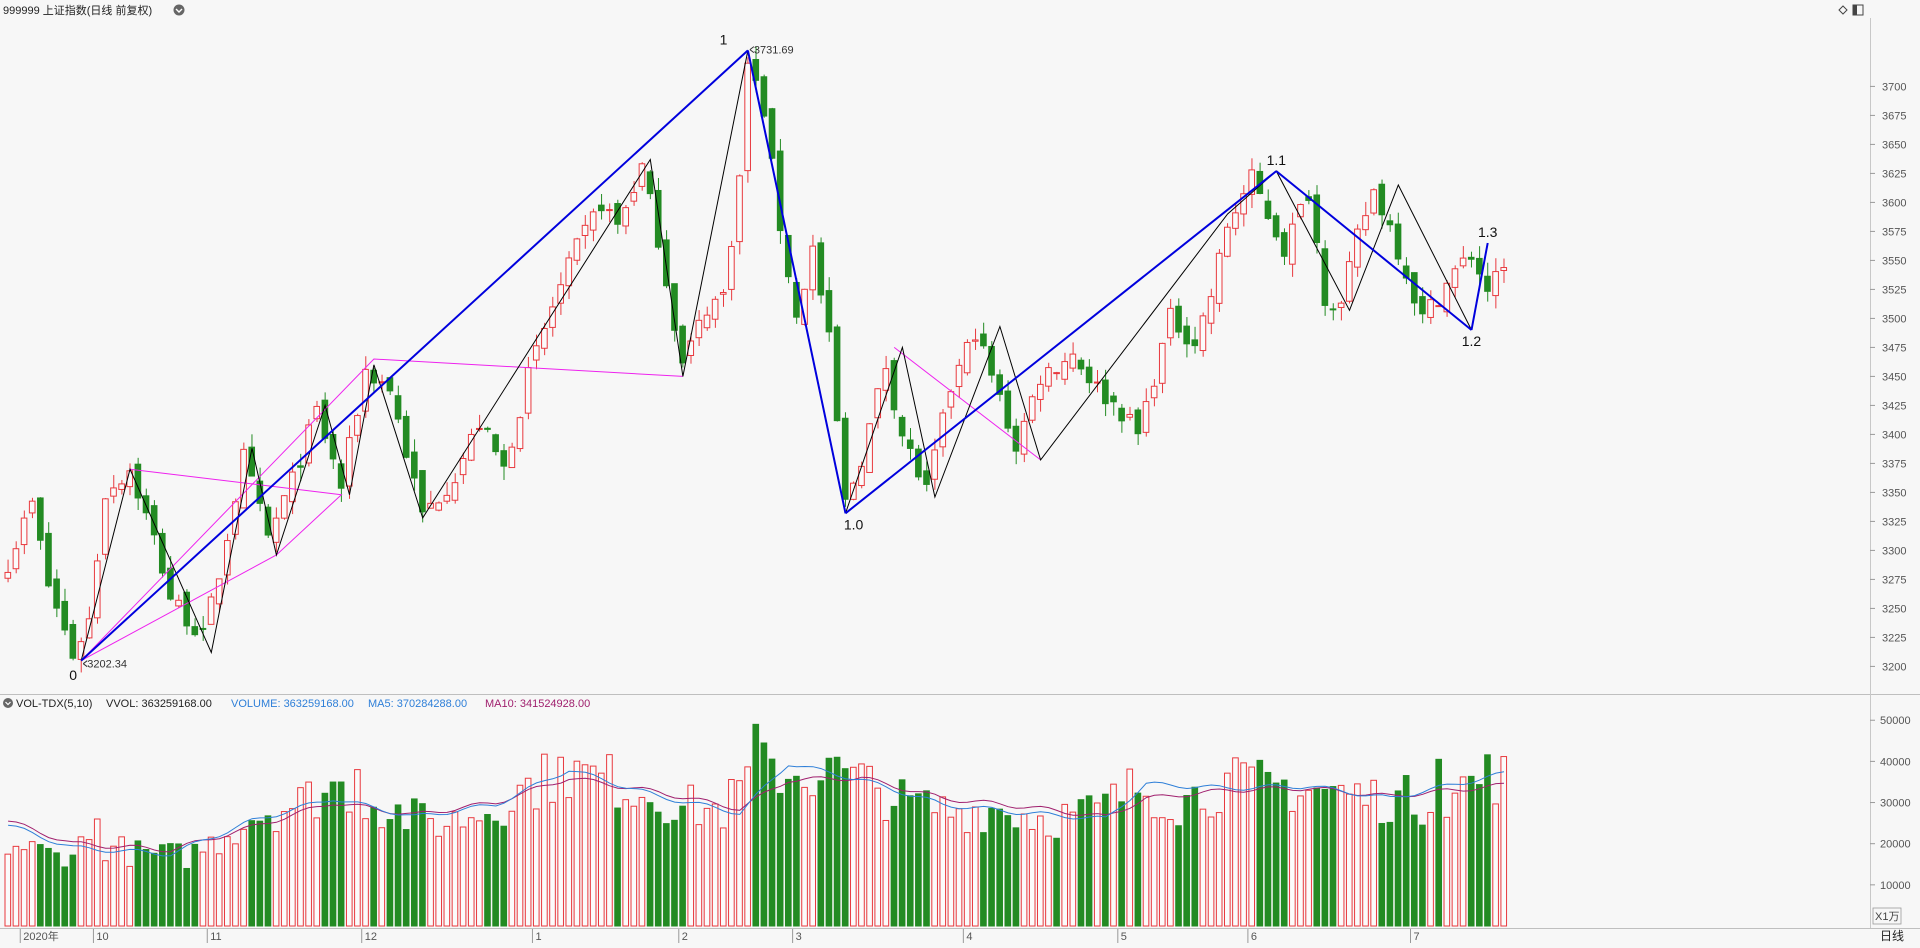  Describe the element at coordinates (756, 811) in the screenshot. I see `volume-ma-lines` at that location.